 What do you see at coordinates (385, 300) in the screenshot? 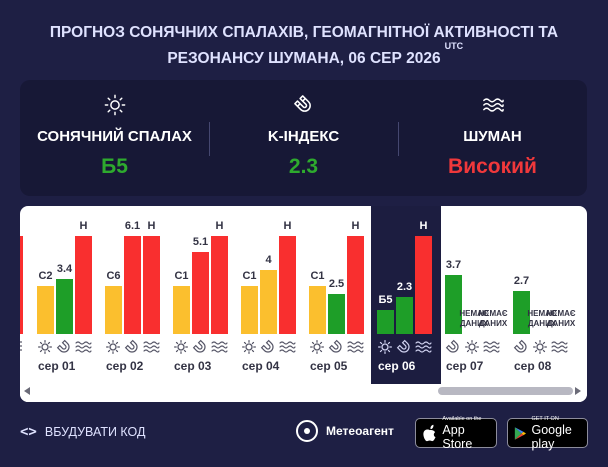
I see `bar-flare-label: Б5` at bounding box center [385, 300].